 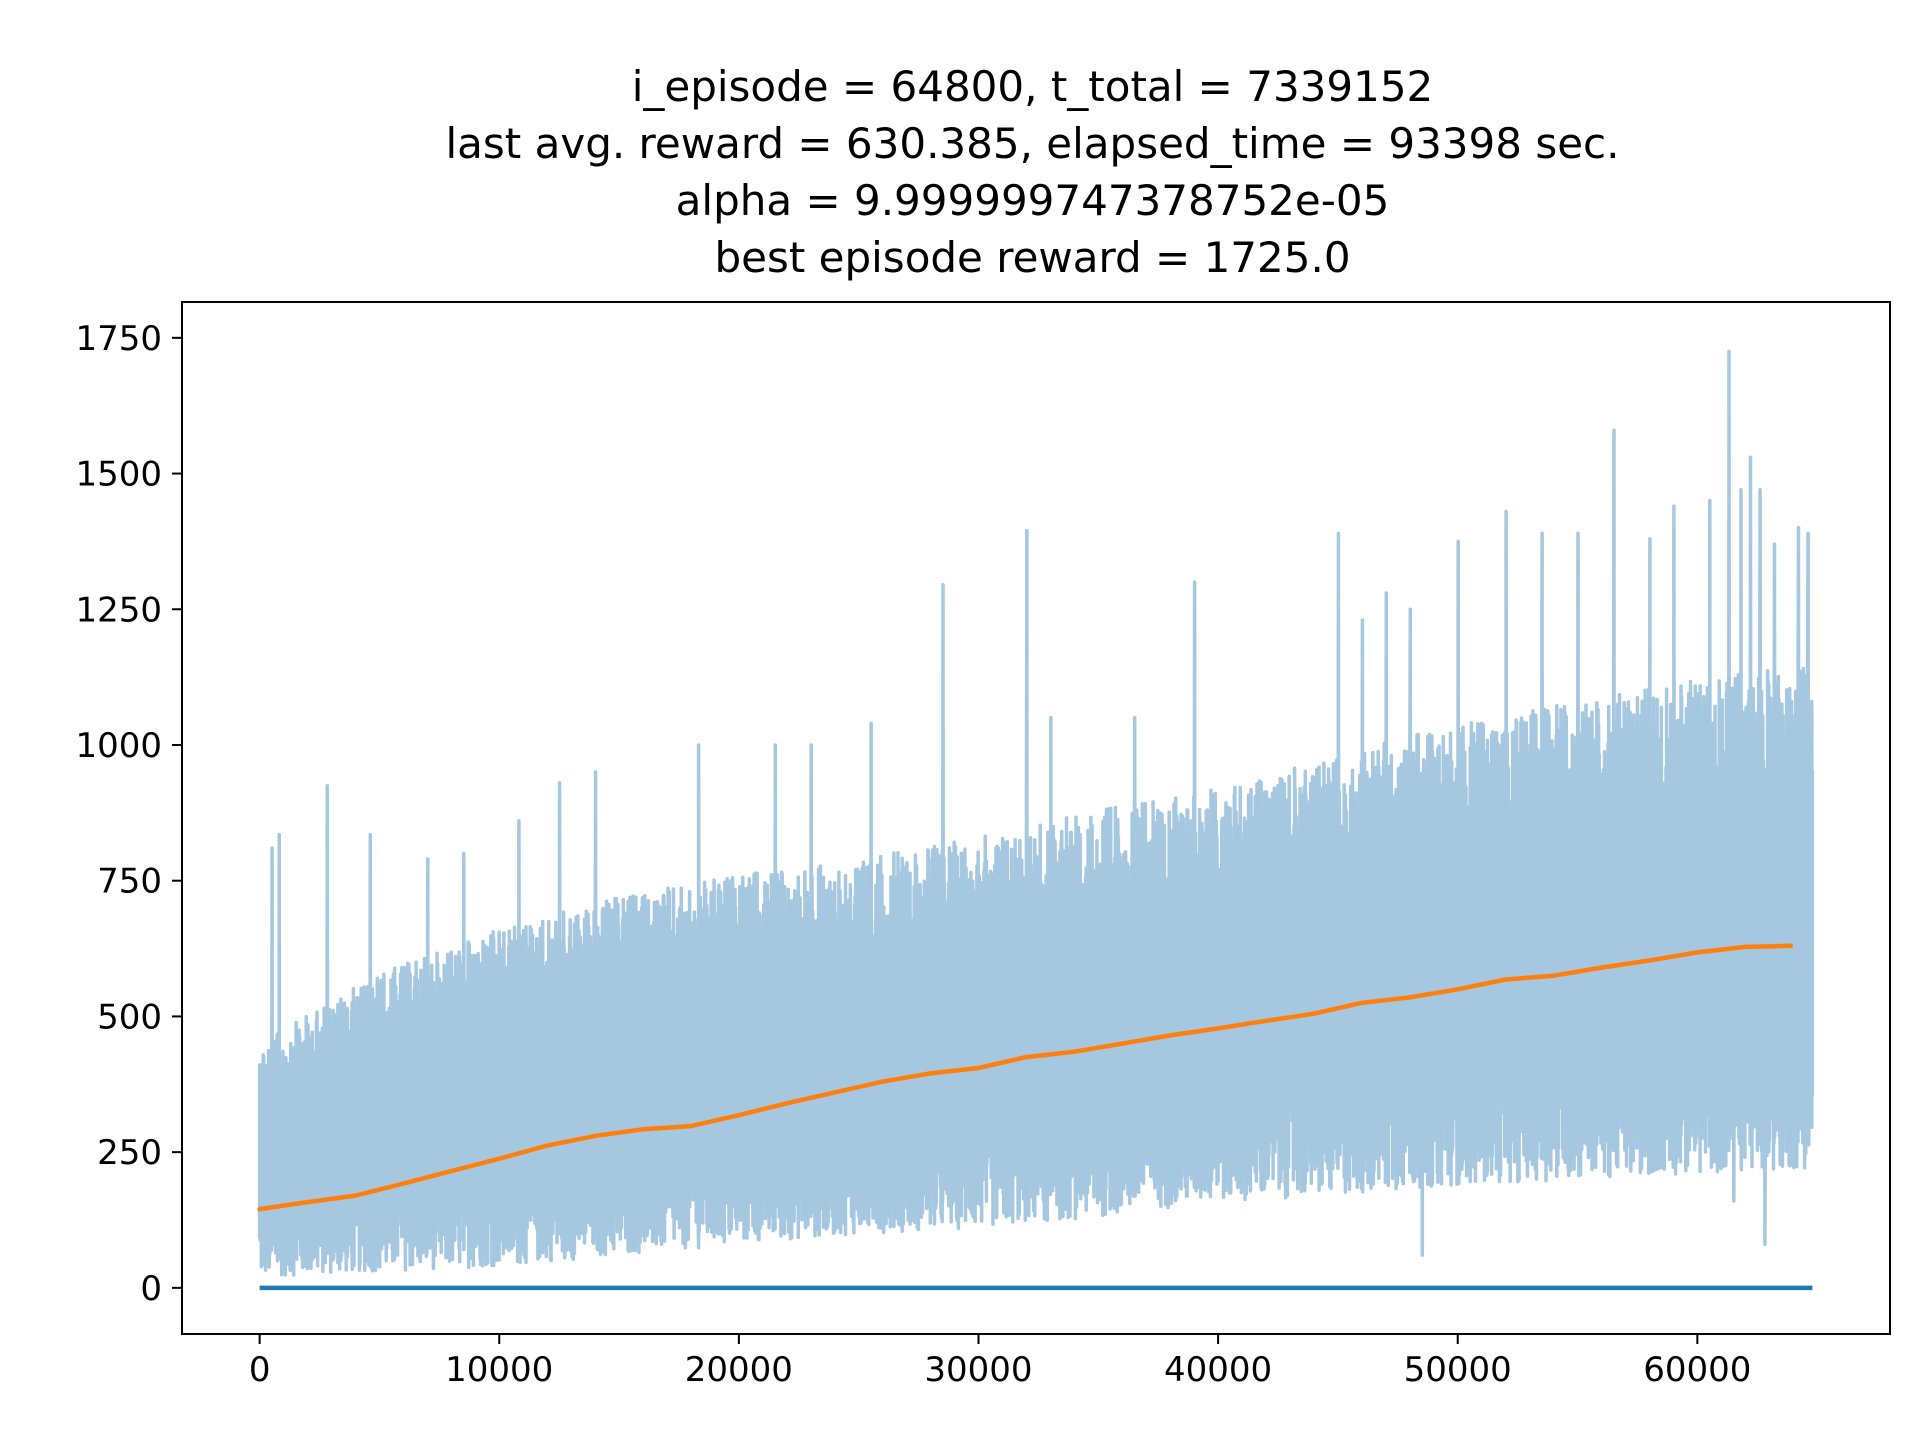 What do you see at coordinates (1218, 1370) in the screenshot?
I see `x-tick-label: 40000` at bounding box center [1218, 1370].